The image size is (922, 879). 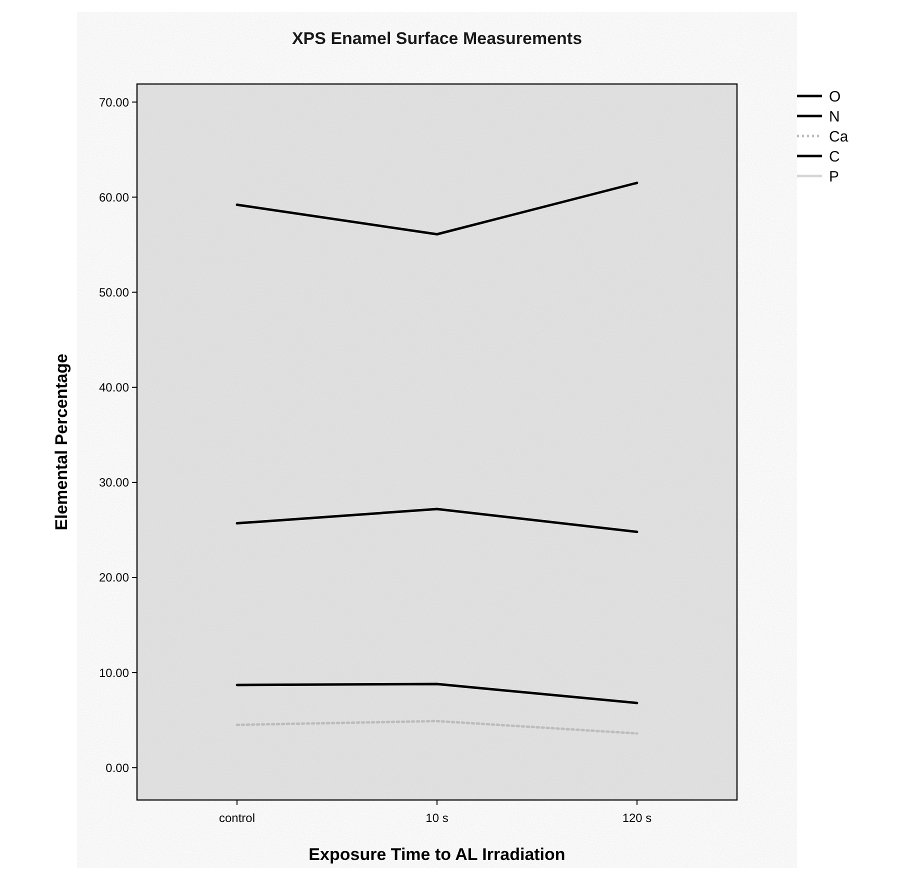 I want to click on y-tick-label: 40.00, so click(x=114, y=387).